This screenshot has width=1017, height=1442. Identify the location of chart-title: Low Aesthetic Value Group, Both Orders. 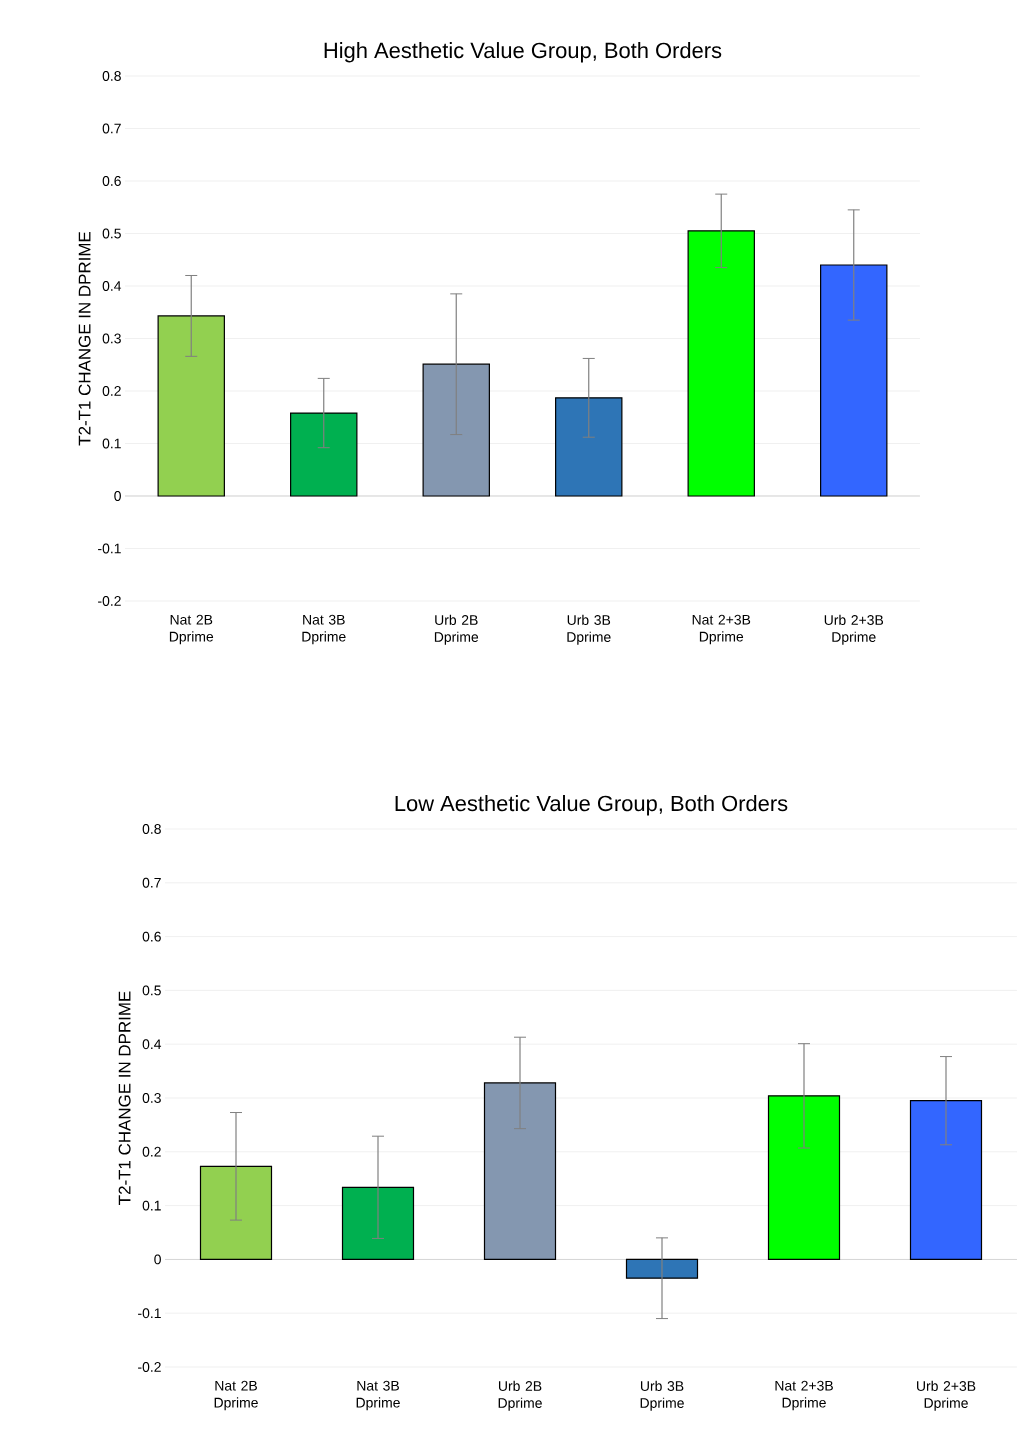
(591, 805).